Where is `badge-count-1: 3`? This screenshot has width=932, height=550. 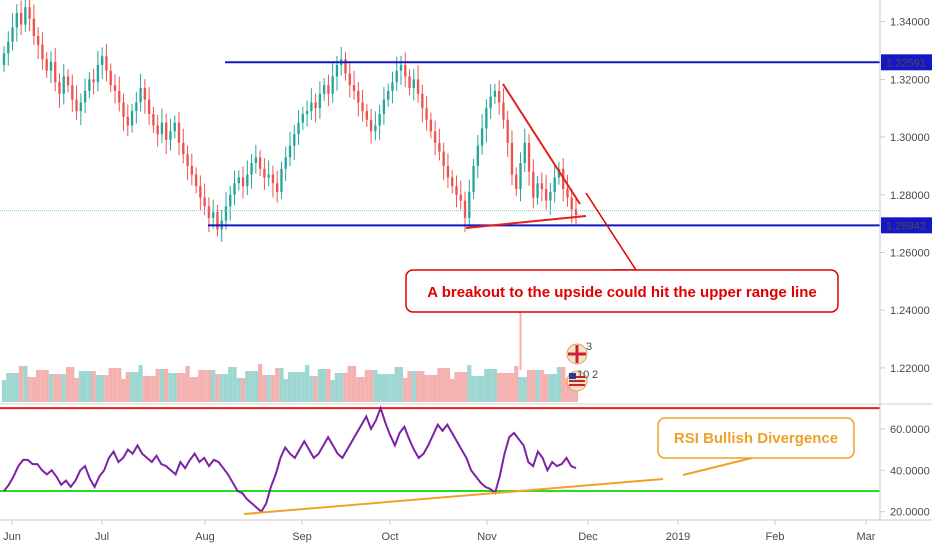
badge-count-1: 3 is located at coordinates (589, 347).